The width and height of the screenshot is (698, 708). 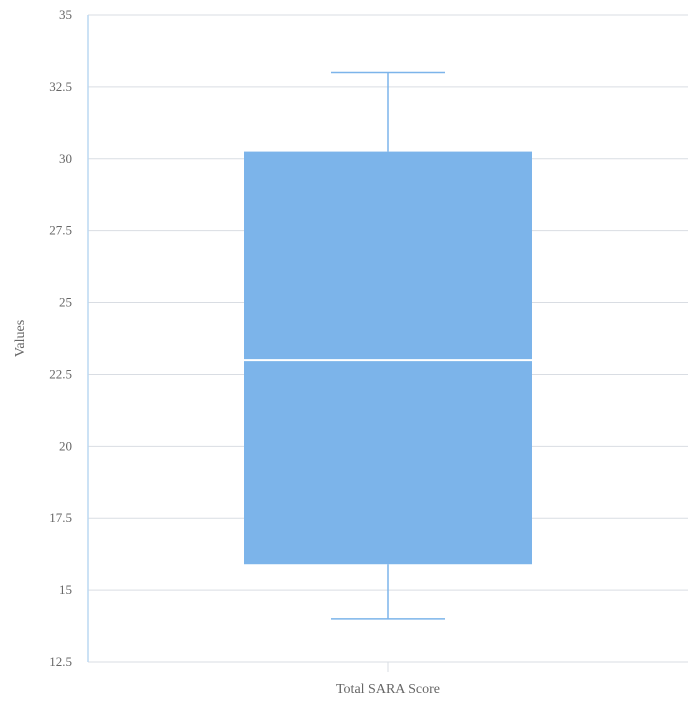 What do you see at coordinates (60, 373) in the screenshot?
I see `y-tick-label: 22.5` at bounding box center [60, 373].